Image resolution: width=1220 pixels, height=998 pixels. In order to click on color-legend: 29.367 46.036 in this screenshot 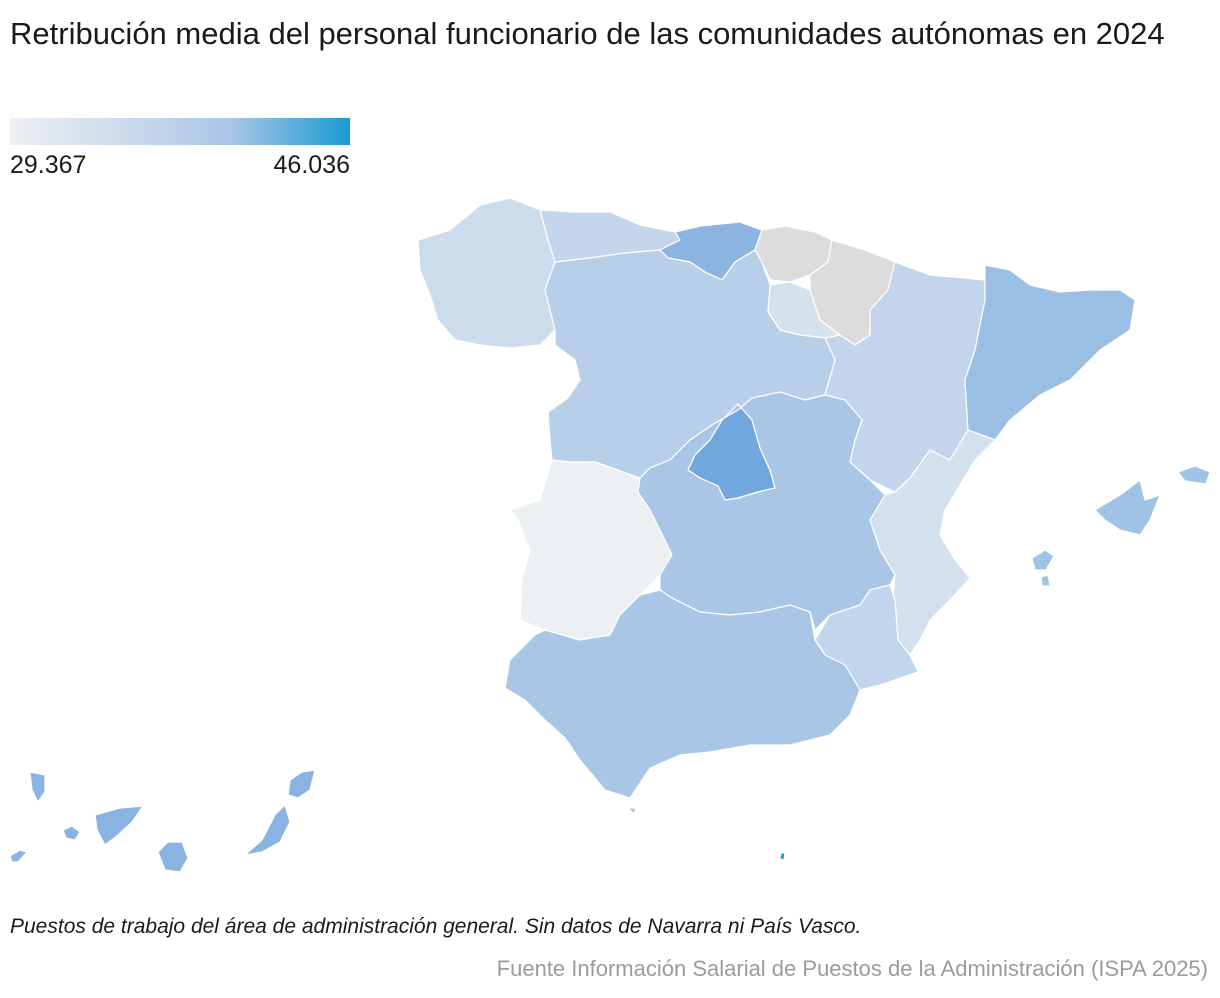, I will do `click(180, 149)`.